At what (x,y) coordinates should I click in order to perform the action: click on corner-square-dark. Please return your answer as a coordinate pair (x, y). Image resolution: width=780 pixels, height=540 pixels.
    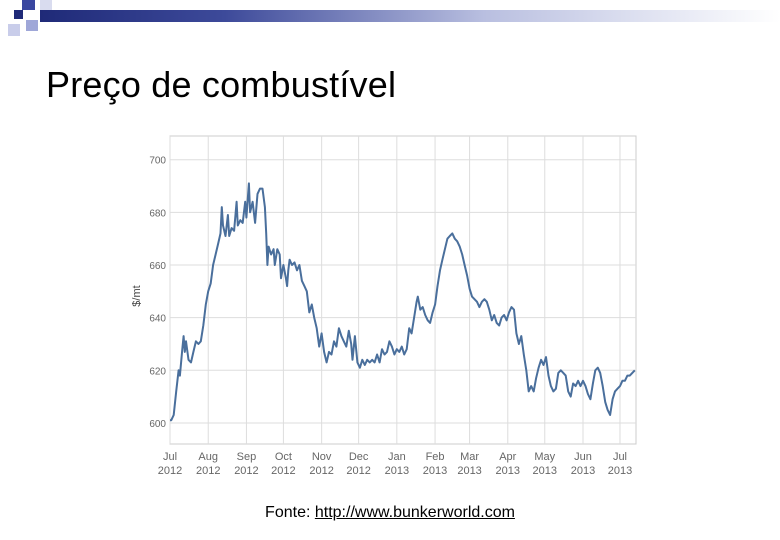
    Looking at the image, I should click on (18, 14).